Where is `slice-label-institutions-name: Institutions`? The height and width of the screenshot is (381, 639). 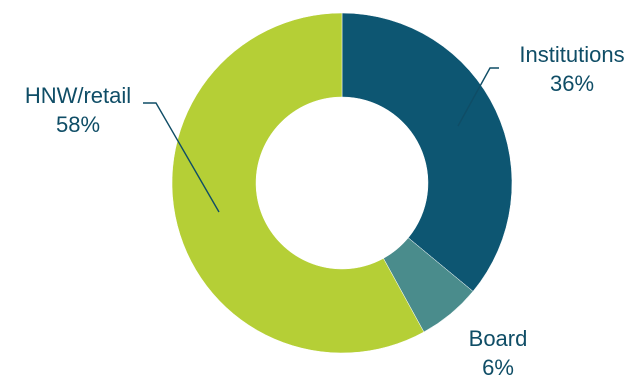 slice-label-institutions-name: Institutions is located at coordinates (571, 54).